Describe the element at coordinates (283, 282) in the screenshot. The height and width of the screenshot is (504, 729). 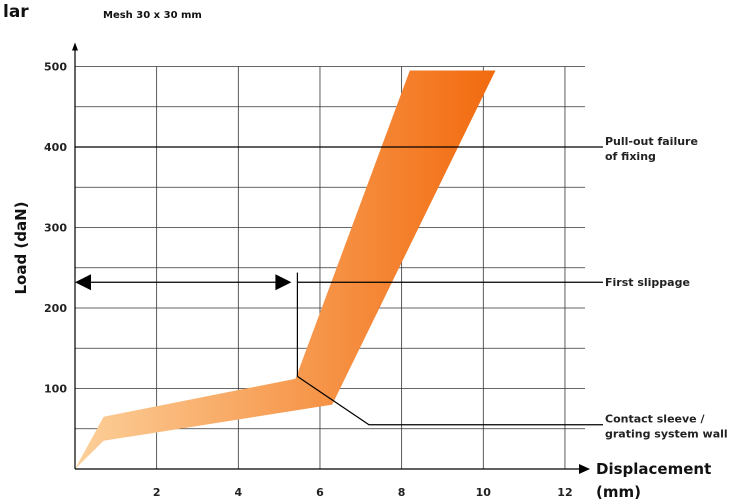
I see `slippage-arrow-right-head` at that location.